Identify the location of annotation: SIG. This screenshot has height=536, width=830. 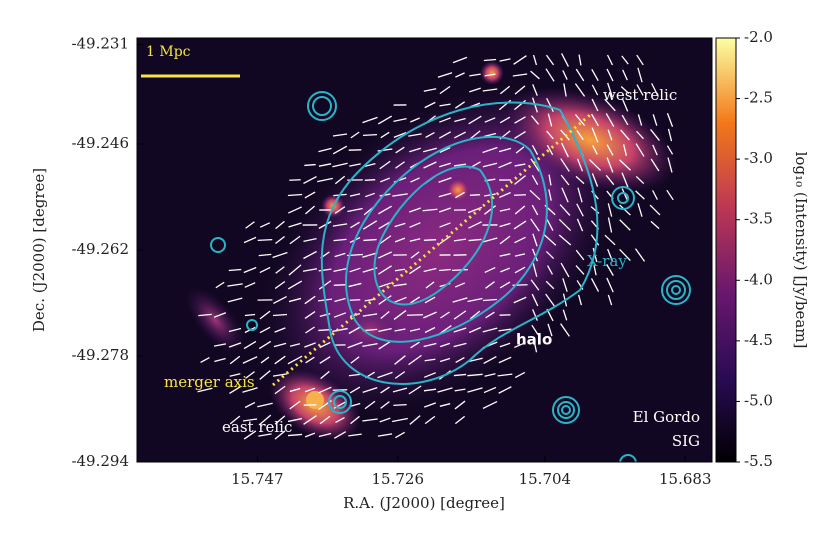
(686, 441).